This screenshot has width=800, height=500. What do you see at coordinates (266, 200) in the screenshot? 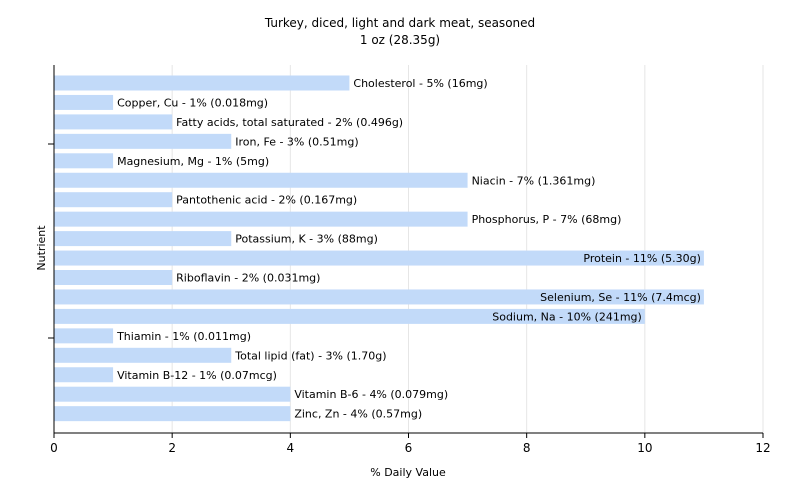
I see `bar-label: Pantothenic acid - 2% (0.167mg)` at bounding box center [266, 200].